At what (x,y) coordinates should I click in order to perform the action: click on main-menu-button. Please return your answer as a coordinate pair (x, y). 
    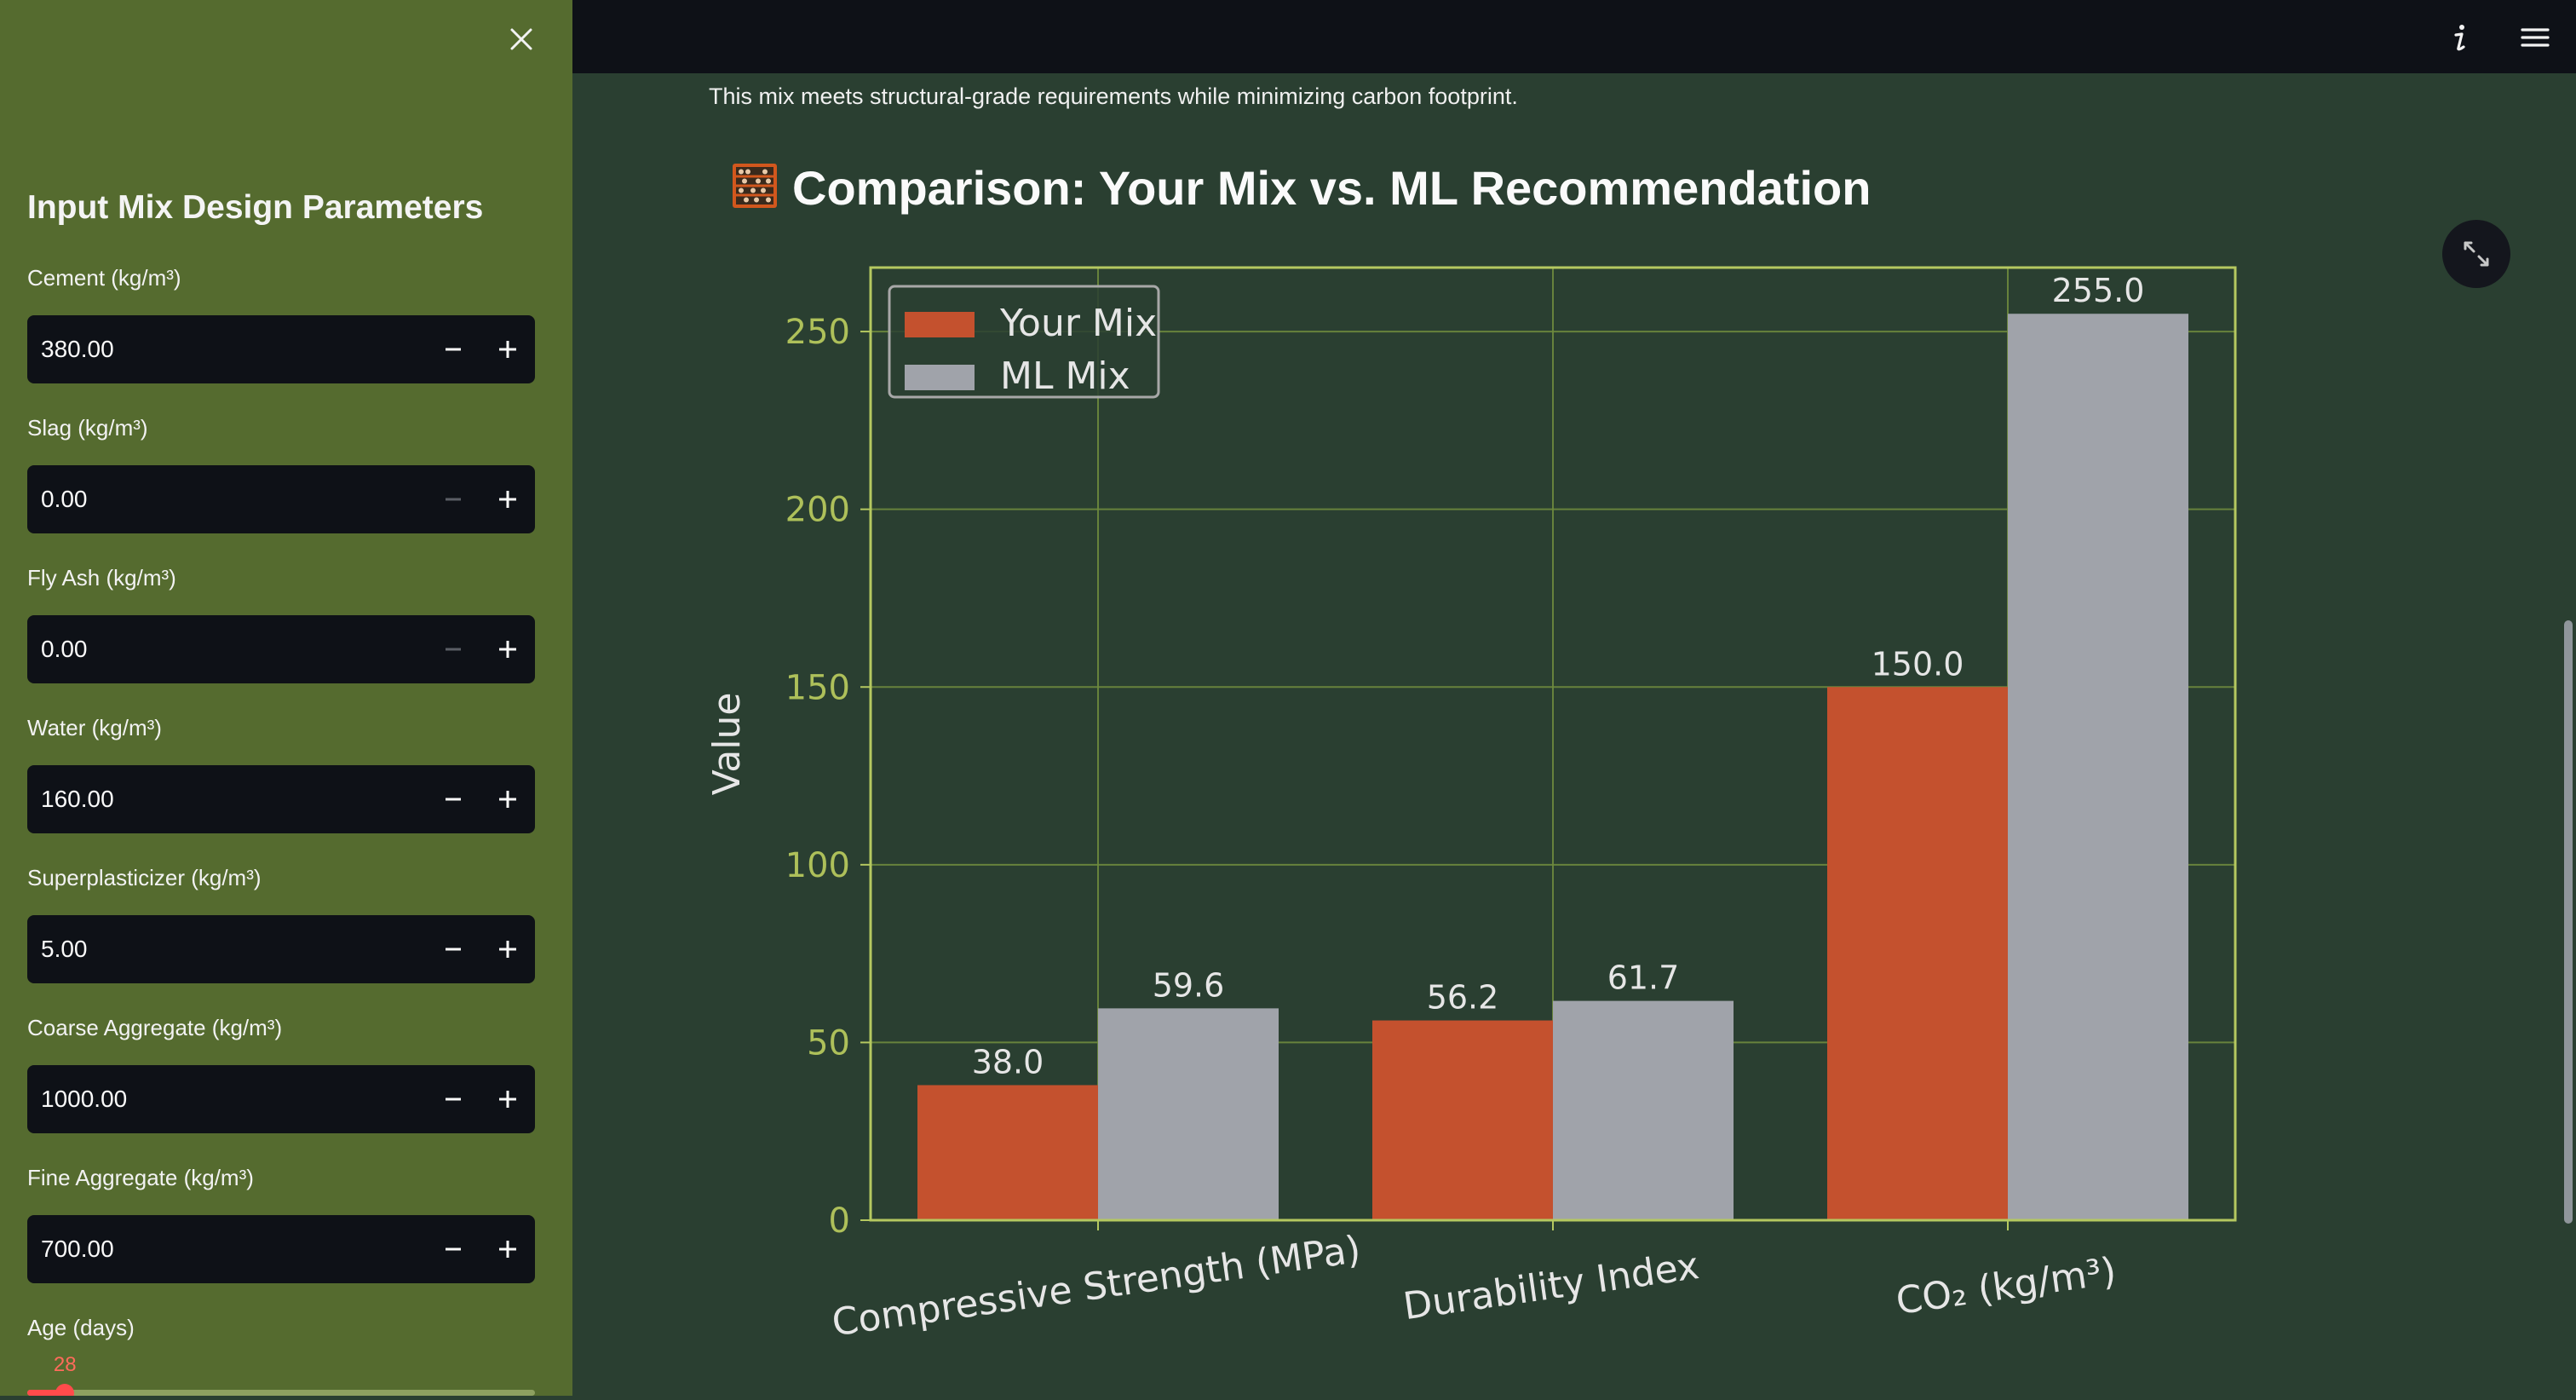
    Looking at the image, I should click on (2535, 37).